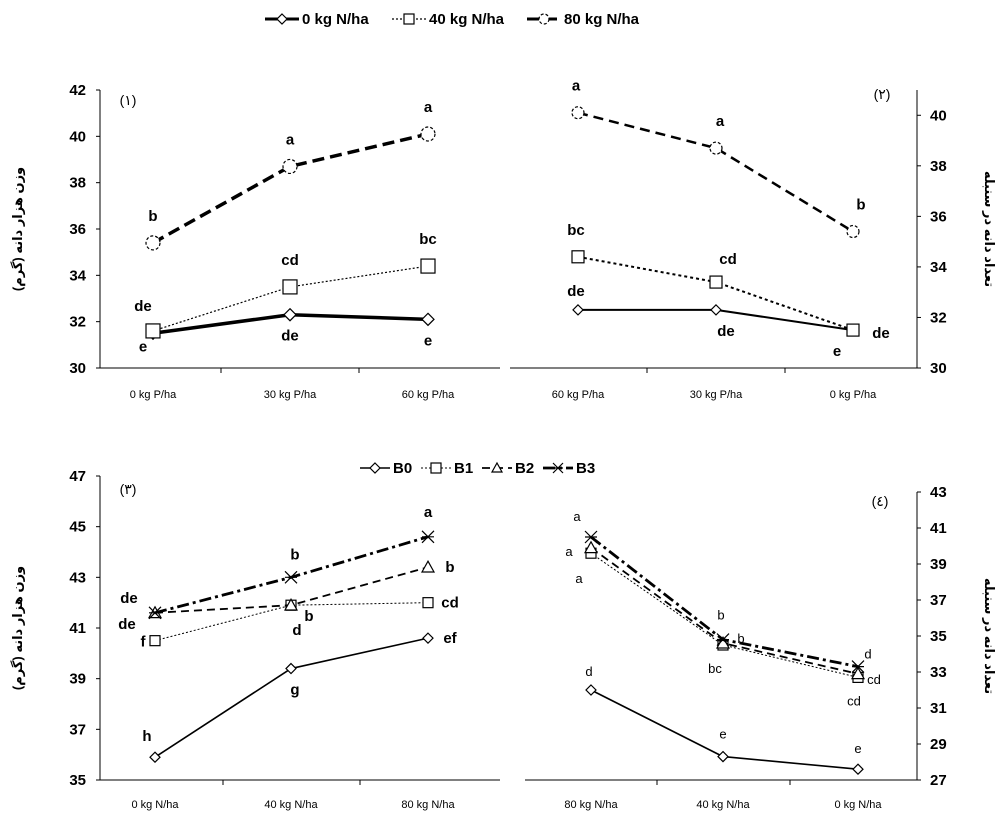 Image resolution: width=998 pixels, height=822 pixels. Describe the element at coordinates (576, 86) in the screenshot. I see `panel-2-significance-label: a` at that location.